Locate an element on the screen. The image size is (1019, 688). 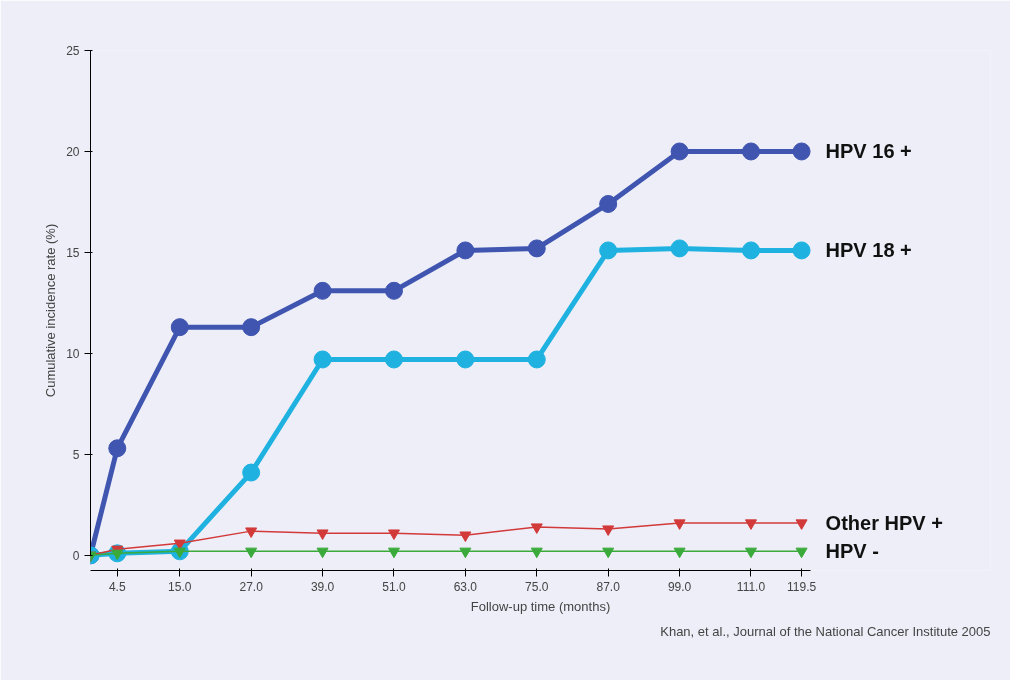
x-tick-label: 4.5 is located at coordinates (117, 586).